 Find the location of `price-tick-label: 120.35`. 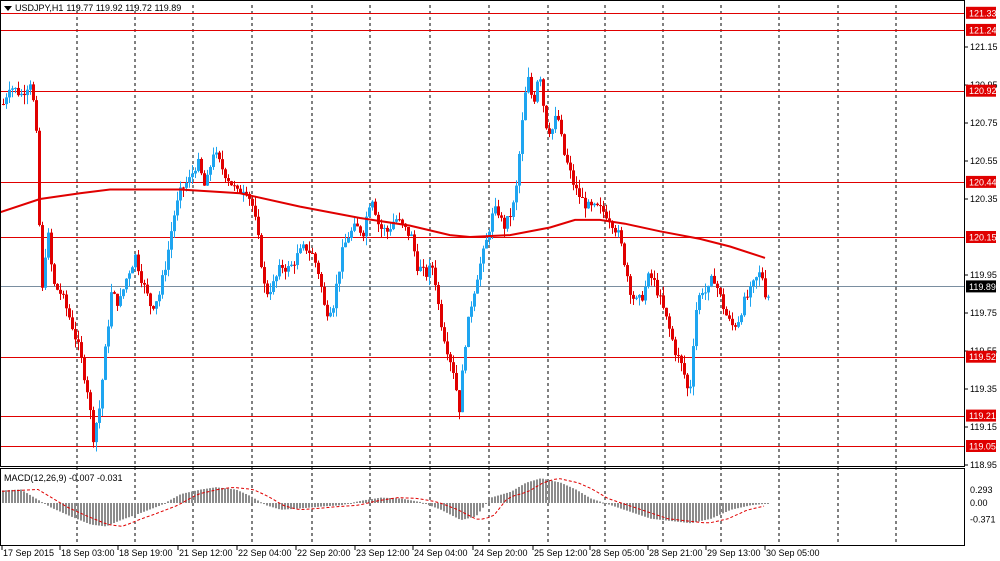

price-tick-label: 120.35 is located at coordinates (984, 199).